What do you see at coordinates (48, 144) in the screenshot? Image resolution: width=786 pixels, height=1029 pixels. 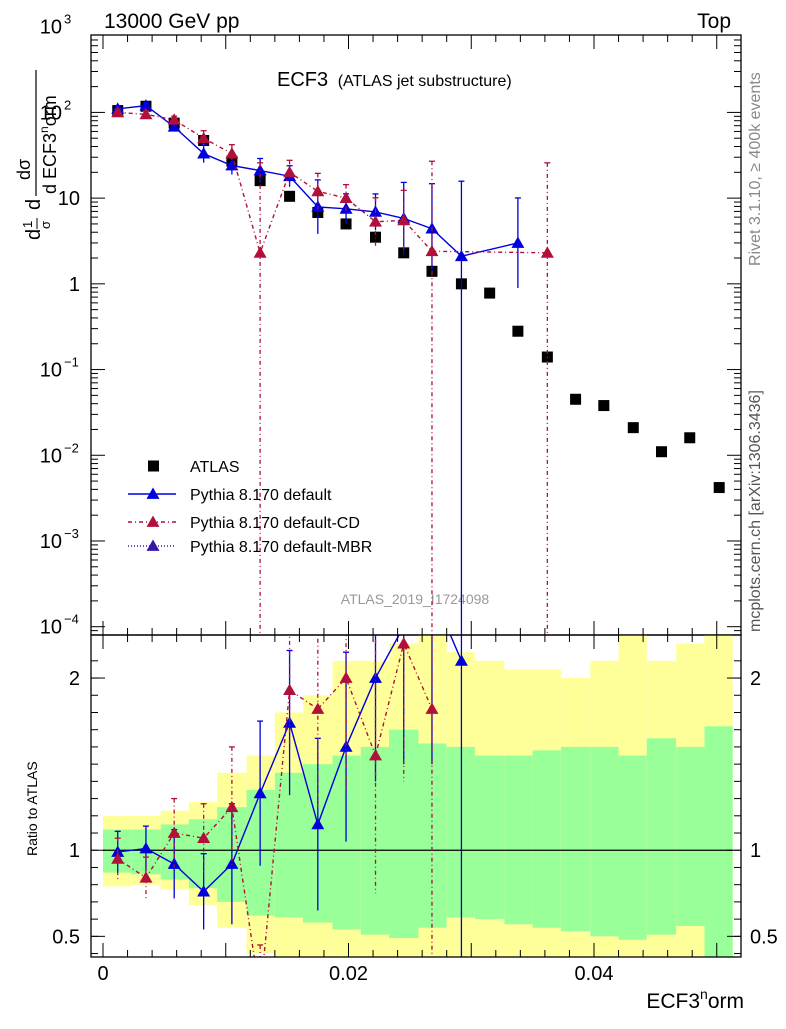 I see `y-label-den: d ECF3norm` at bounding box center [48, 144].